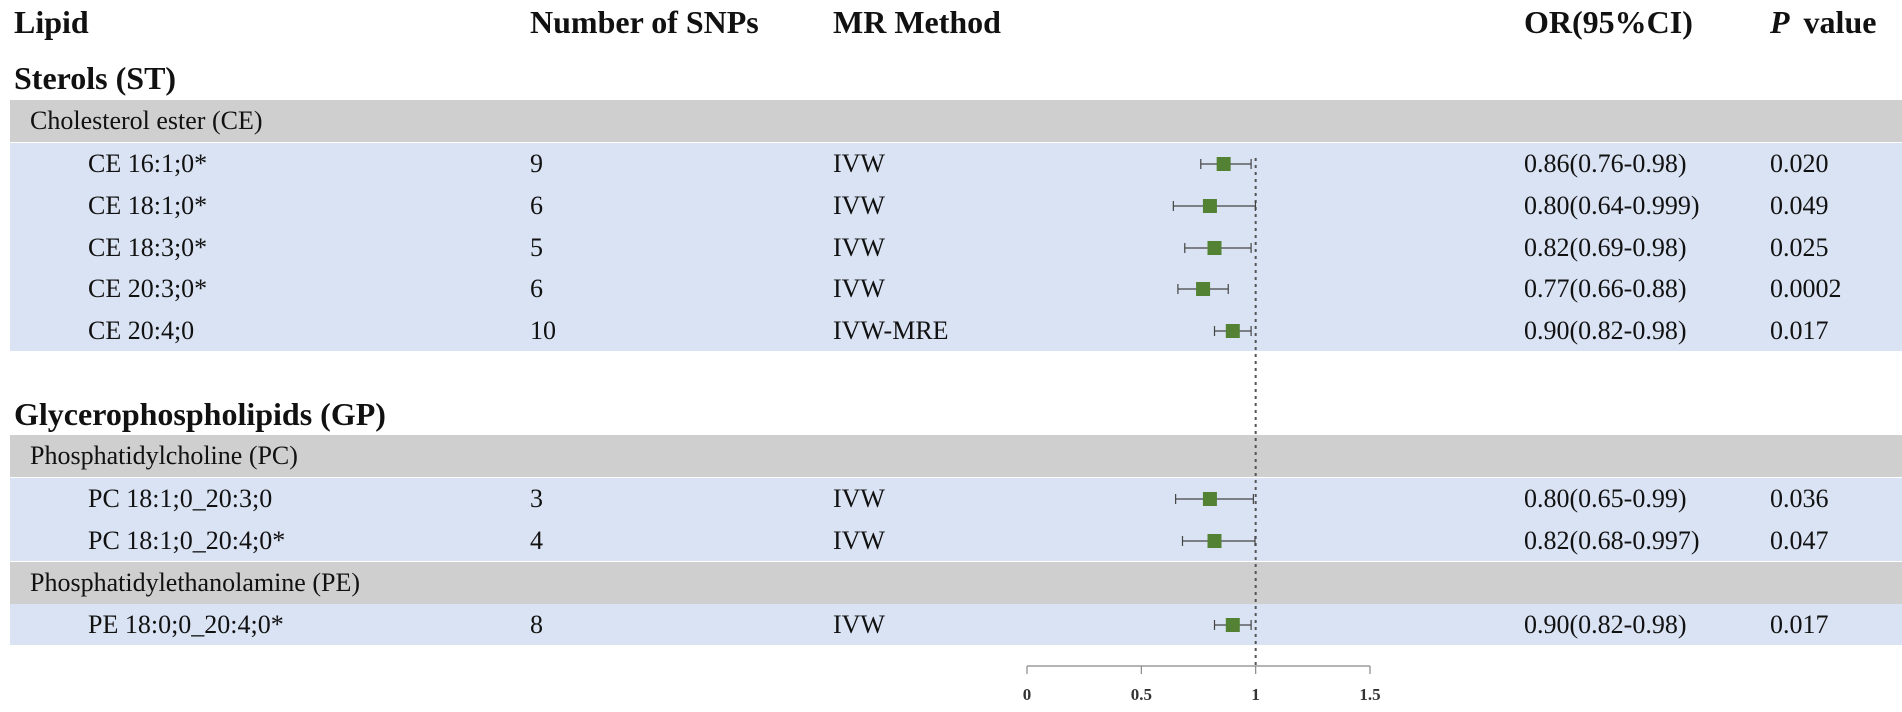 This screenshot has width=1902, height=712. What do you see at coordinates (1799, 247) in the screenshot?
I see `table-row-p: 0.025` at bounding box center [1799, 247].